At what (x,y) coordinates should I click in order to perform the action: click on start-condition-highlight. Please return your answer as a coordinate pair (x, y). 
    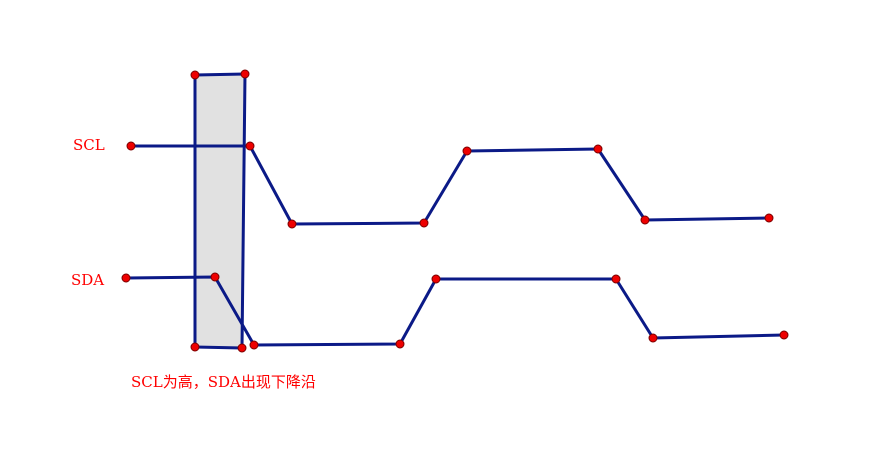
    Looking at the image, I should click on (220, 211).